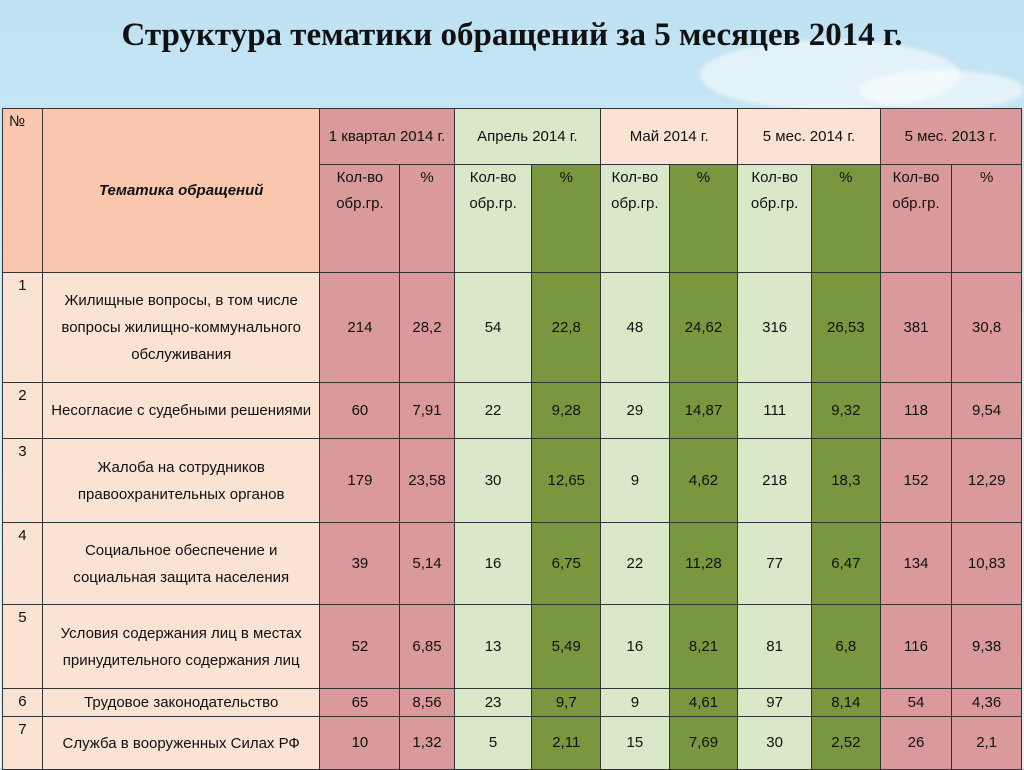 Image resolution: width=1024 pixels, height=770 pixels. I want to click on cell-5m-2014-count: 30, so click(775, 743).